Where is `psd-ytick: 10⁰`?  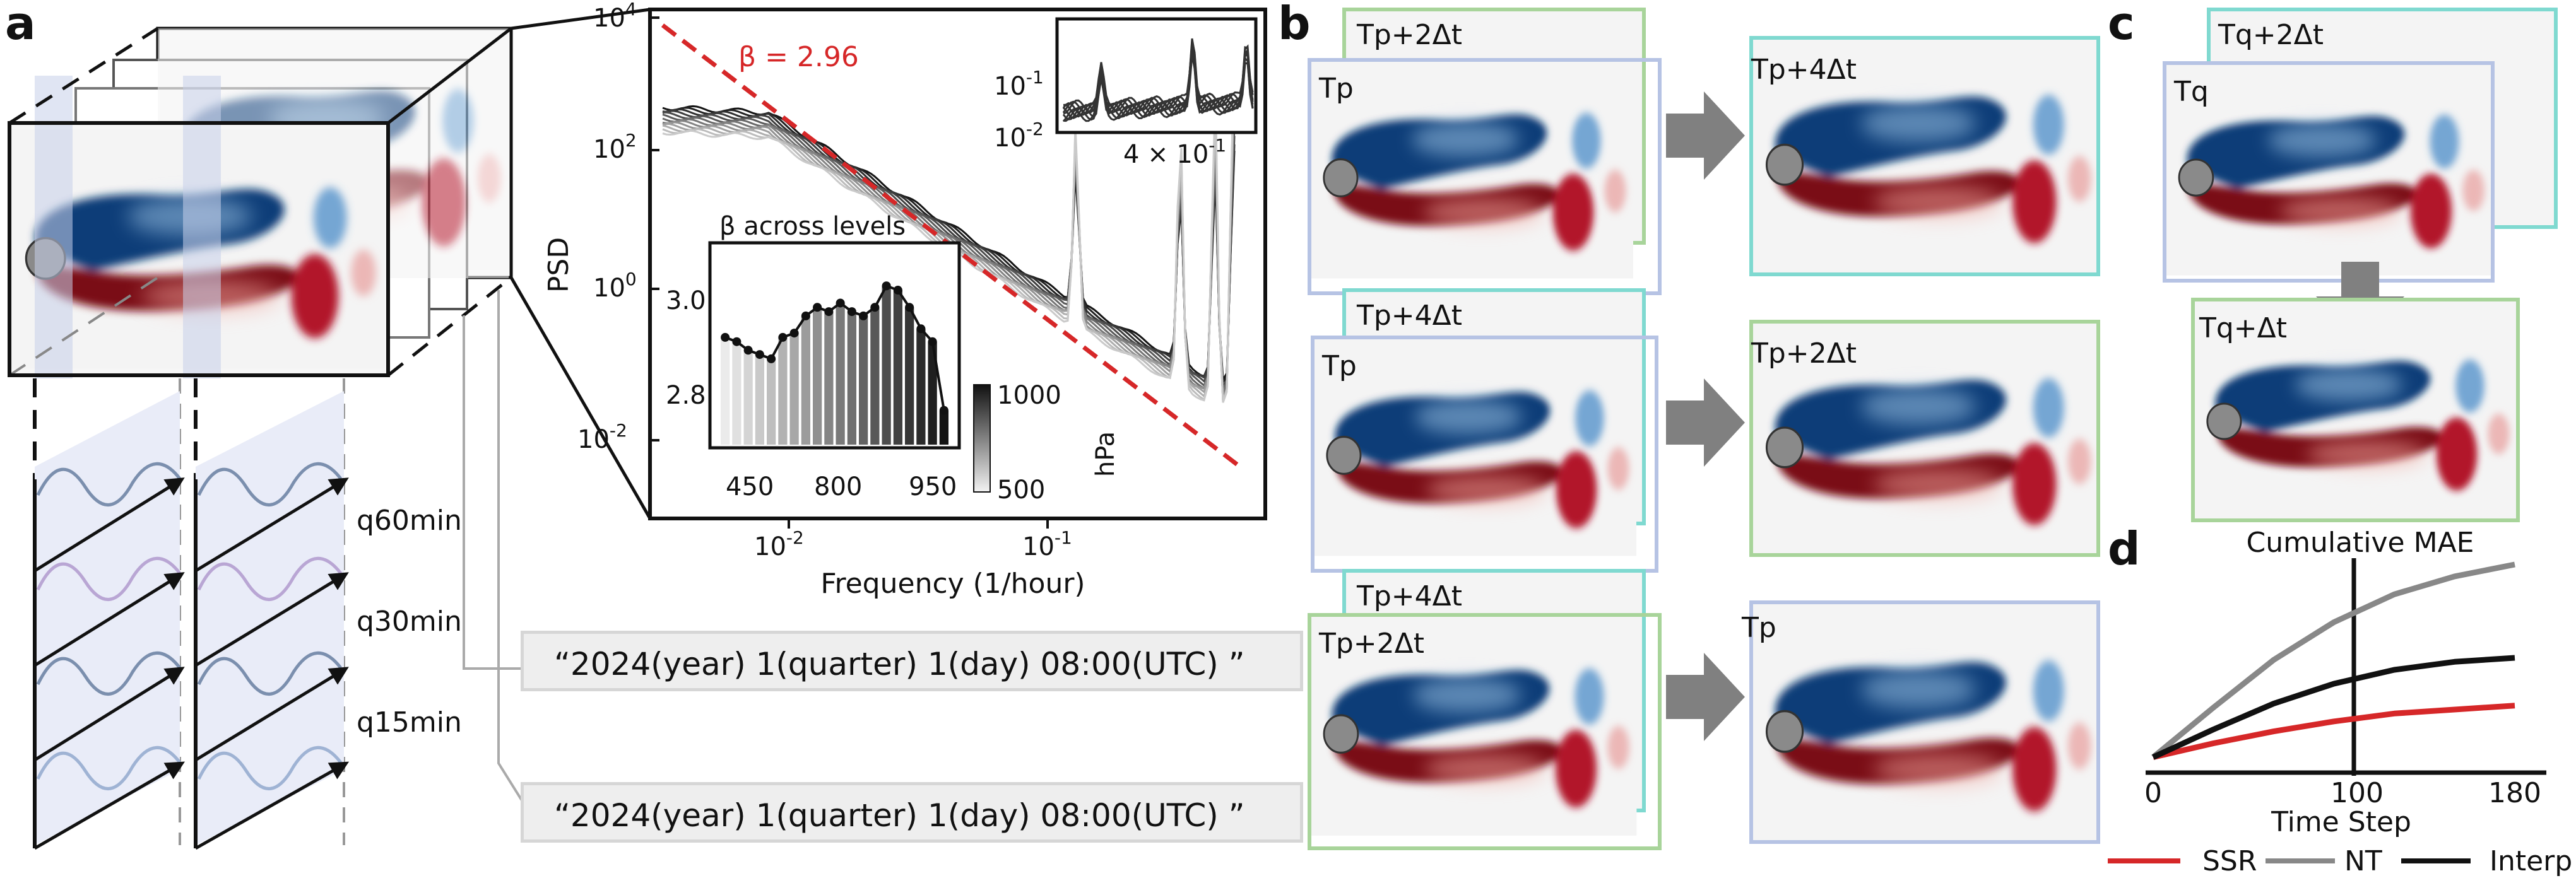 psd-ytick: 10⁰ is located at coordinates (615, 286).